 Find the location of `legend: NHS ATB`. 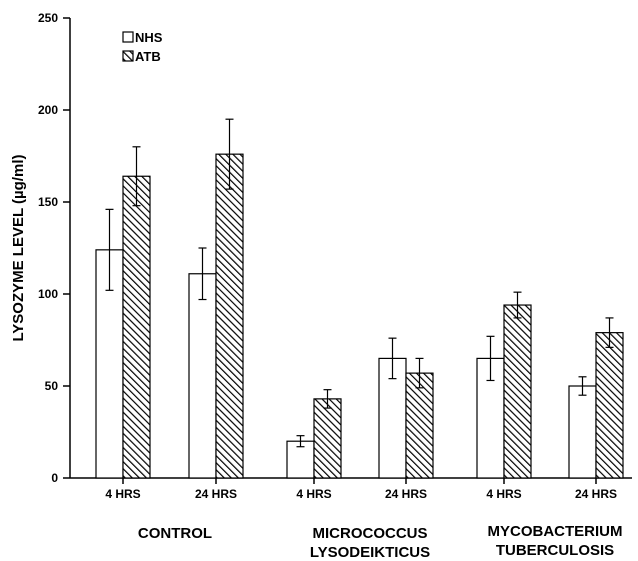

legend: NHS ATB is located at coordinates (142, 47).